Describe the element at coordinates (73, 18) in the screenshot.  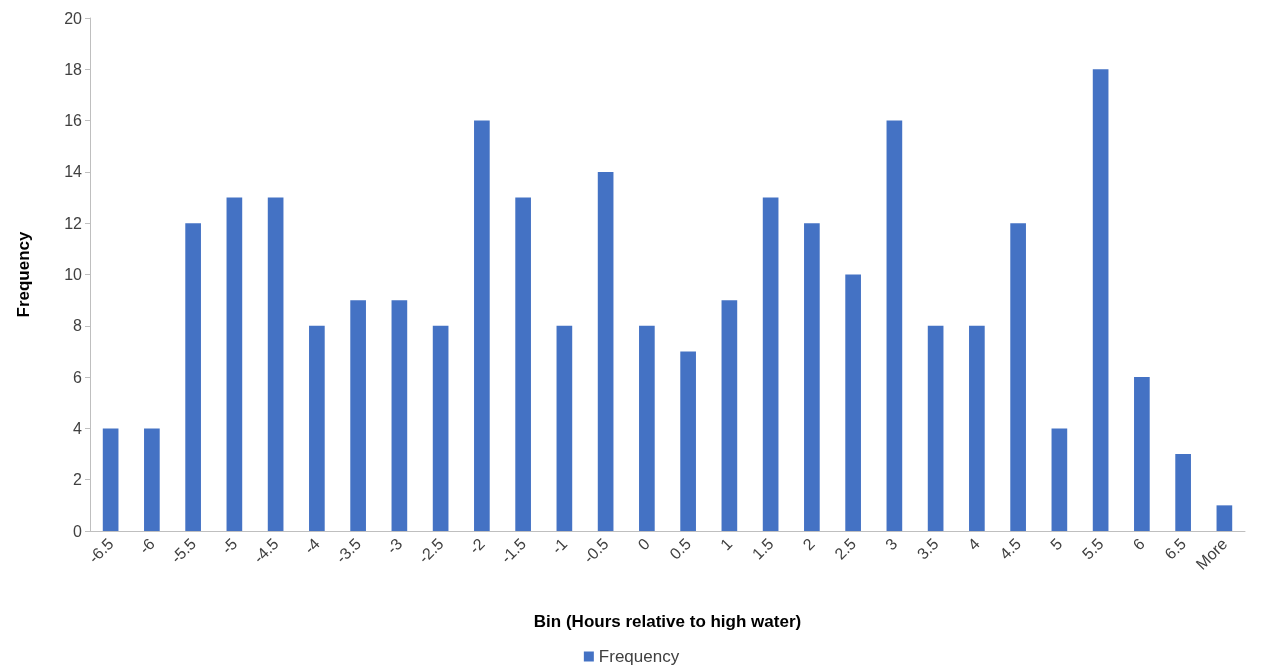
I see `y-tick-label: 20` at that location.